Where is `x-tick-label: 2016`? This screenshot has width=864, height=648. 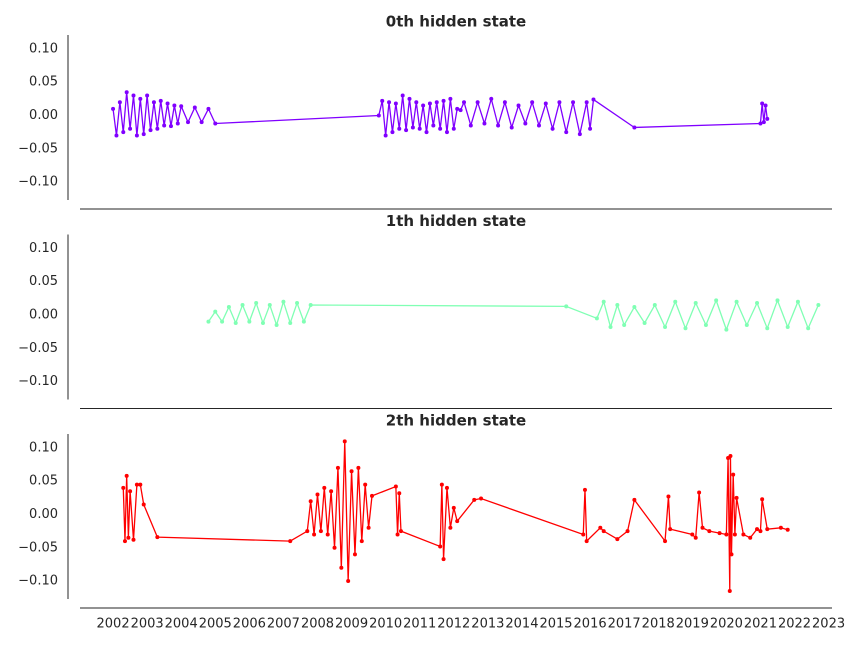
x-tick-label: 2016 is located at coordinates (590, 624).